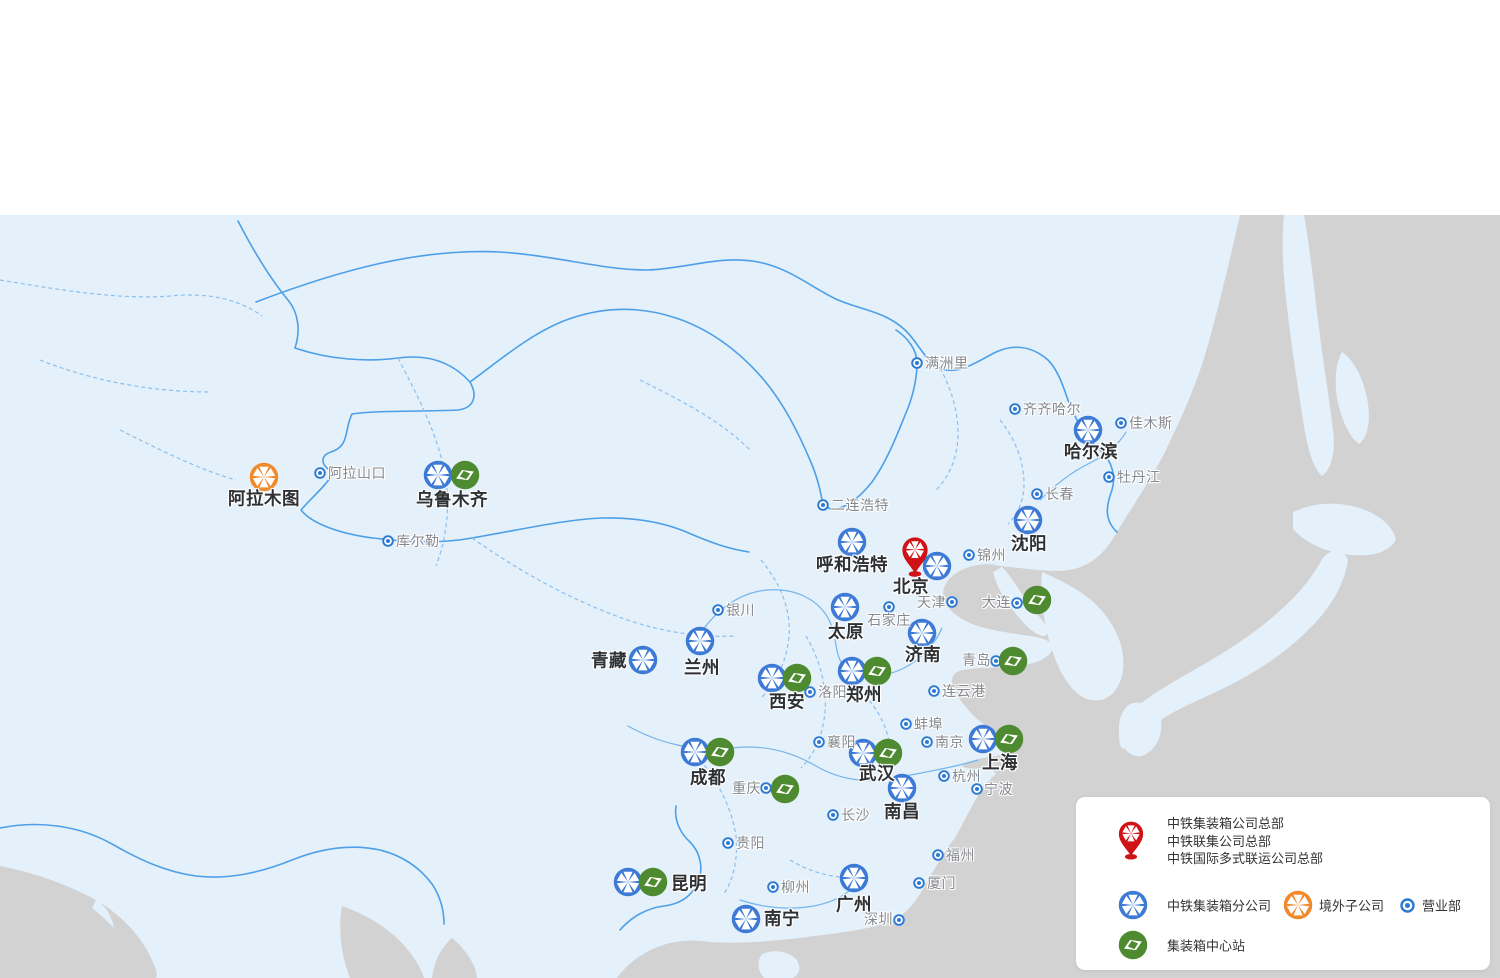  I want to click on city-label: 连云港, so click(964, 691).